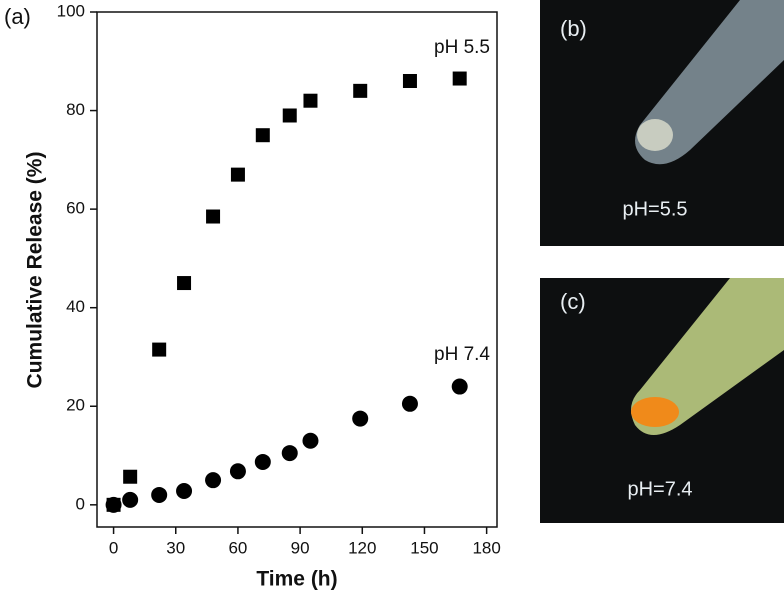 The image size is (784, 603). What do you see at coordinates (573, 28) in the screenshot?
I see `photo-label: (b)` at bounding box center [573, 28].